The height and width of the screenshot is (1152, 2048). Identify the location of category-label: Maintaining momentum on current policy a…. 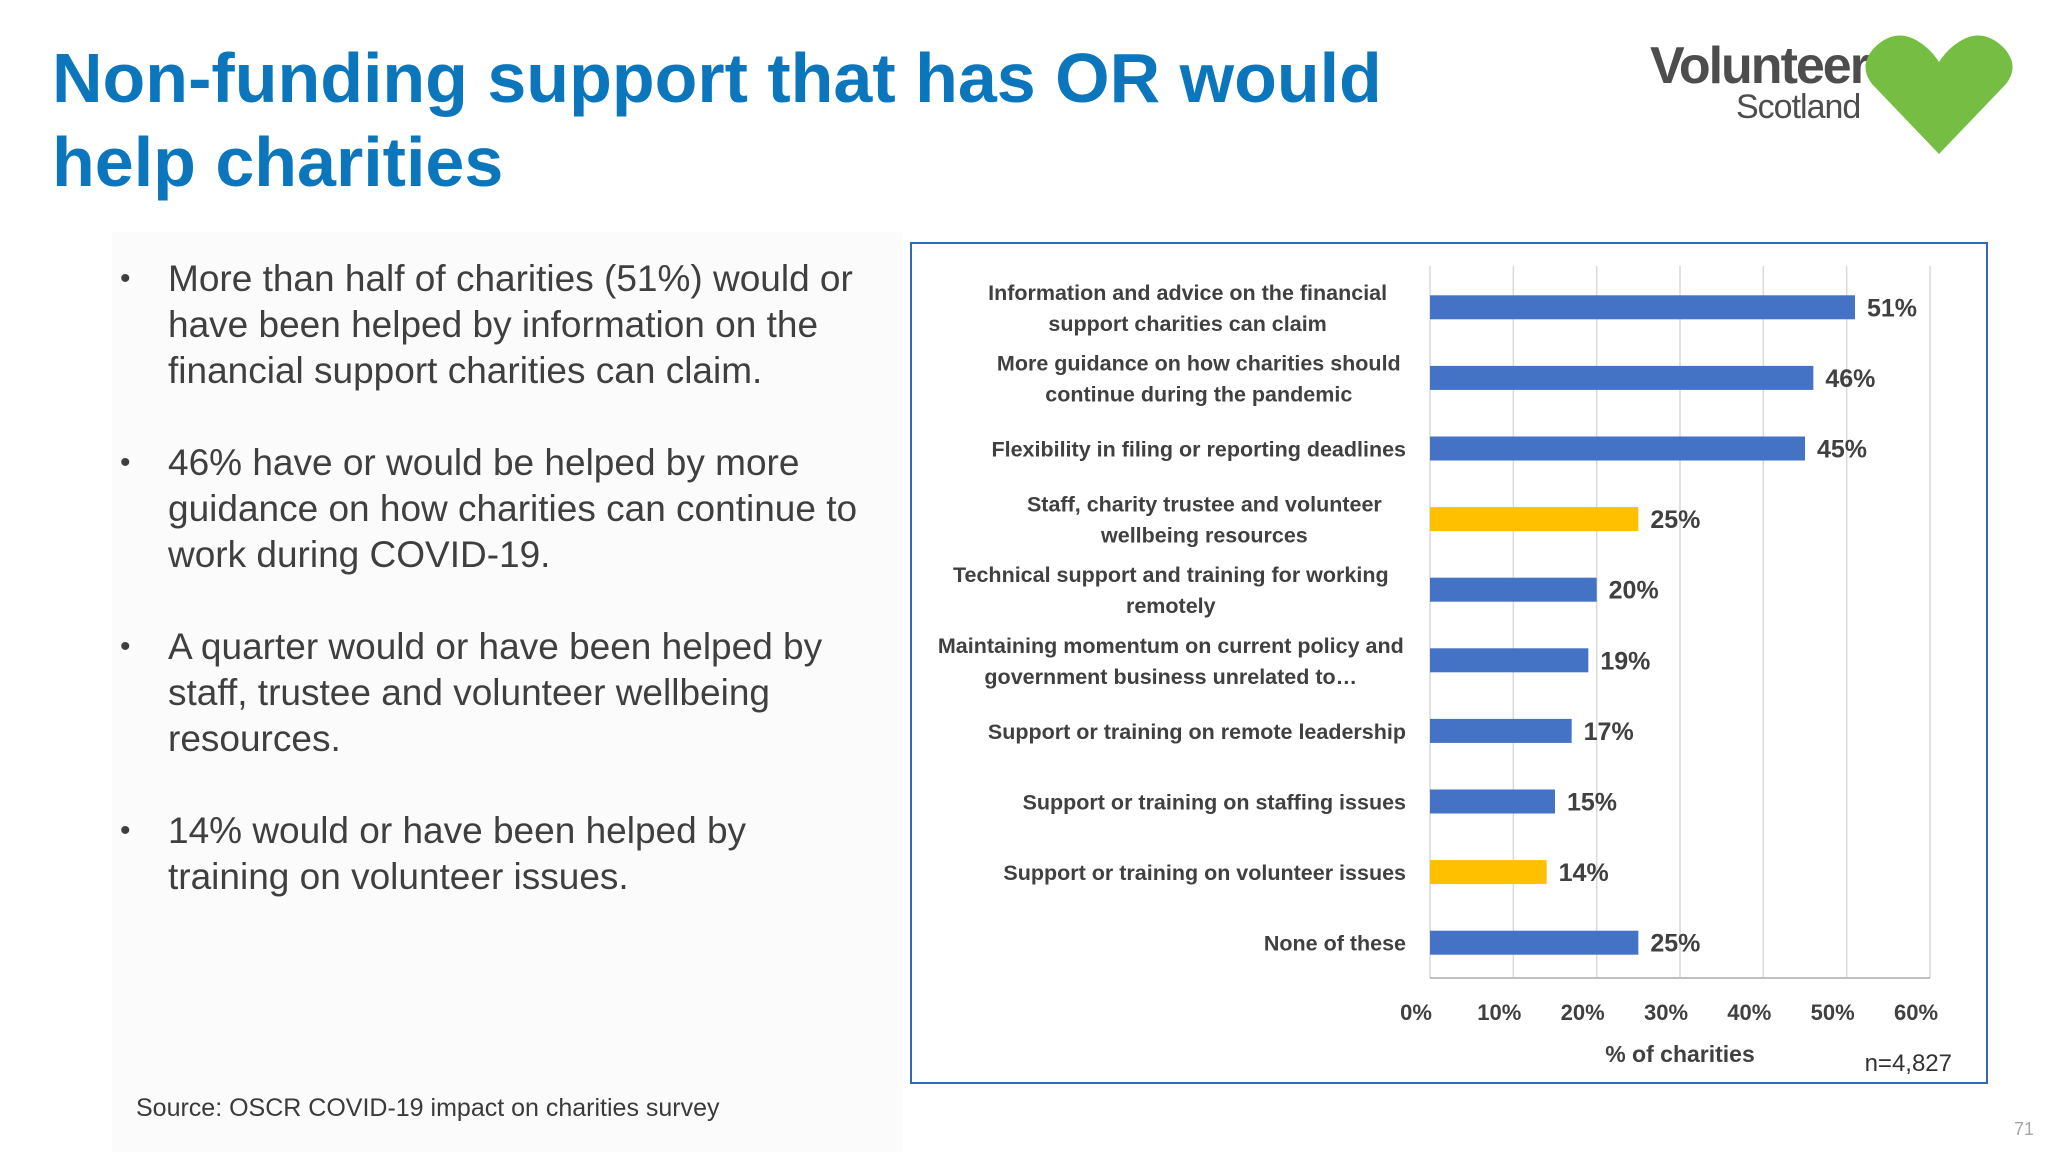
(1171, 661).